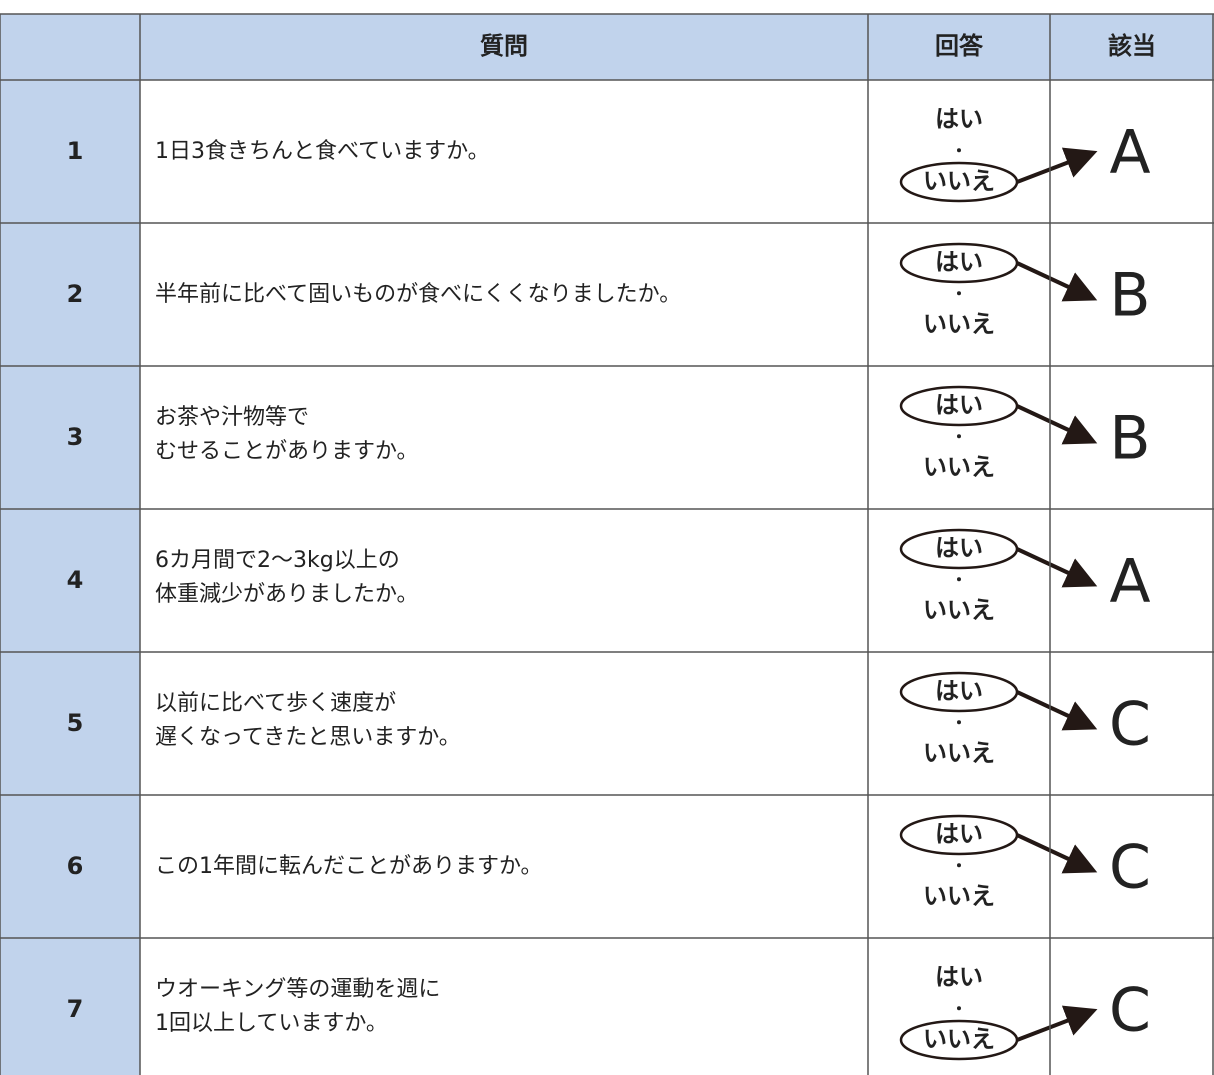 This screenshot has height=1075, width=1214. What do you see at coordinates (287, 594) in the screenshot?
I see `question-text: 体重減少がありましたか。` at bounding box center [287, 594].